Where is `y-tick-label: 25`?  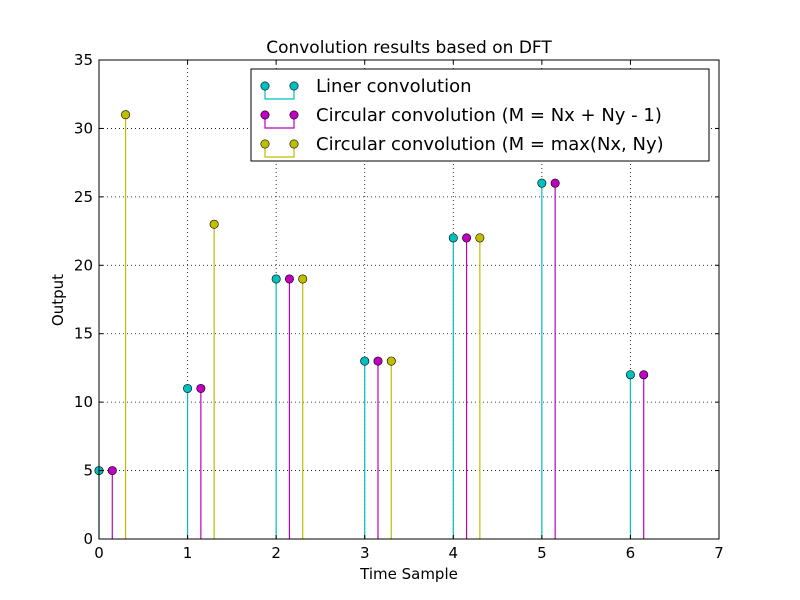 y-tick-label: 25 is located at coordinates (83, 197).